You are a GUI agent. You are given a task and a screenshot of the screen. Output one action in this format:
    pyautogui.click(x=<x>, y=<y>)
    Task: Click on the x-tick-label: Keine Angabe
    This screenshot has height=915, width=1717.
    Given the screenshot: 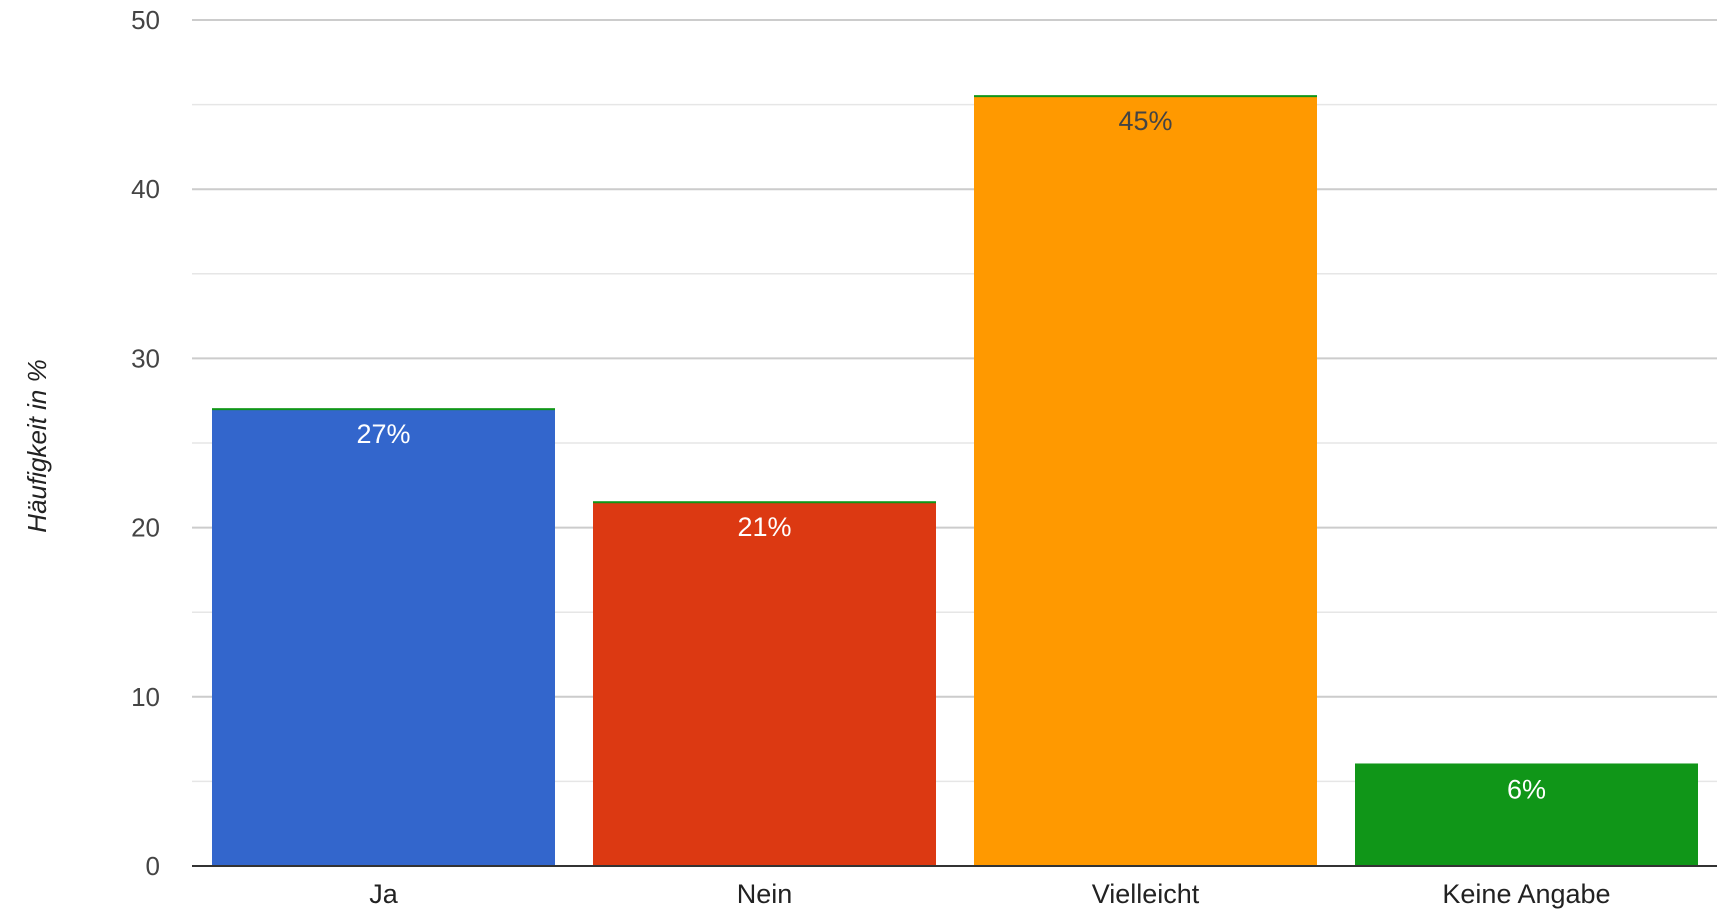 What is the action you would take?
    pyautogui.click(x=1526, y=894)
    